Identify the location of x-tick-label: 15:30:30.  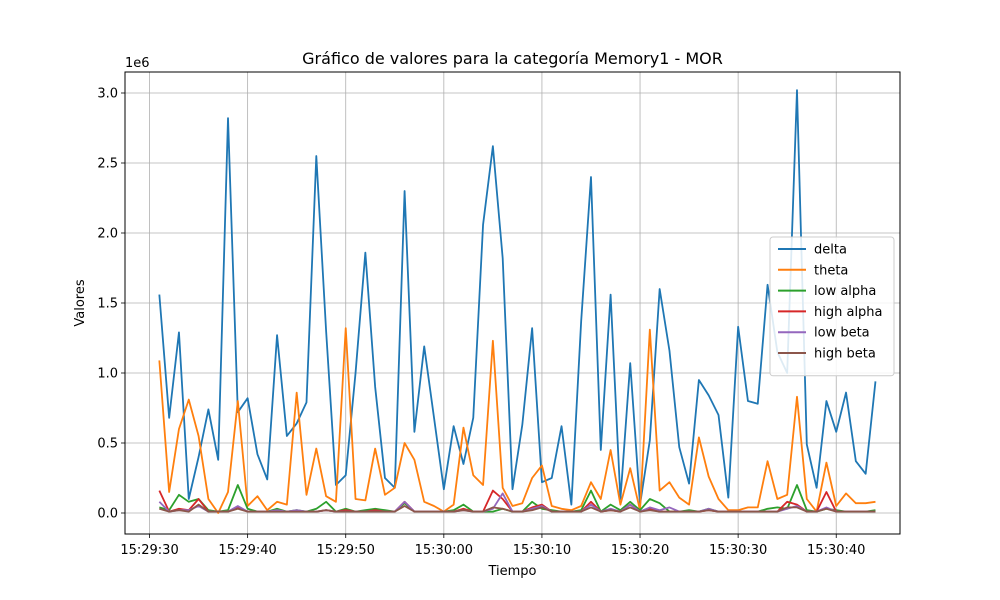
(738, 550).